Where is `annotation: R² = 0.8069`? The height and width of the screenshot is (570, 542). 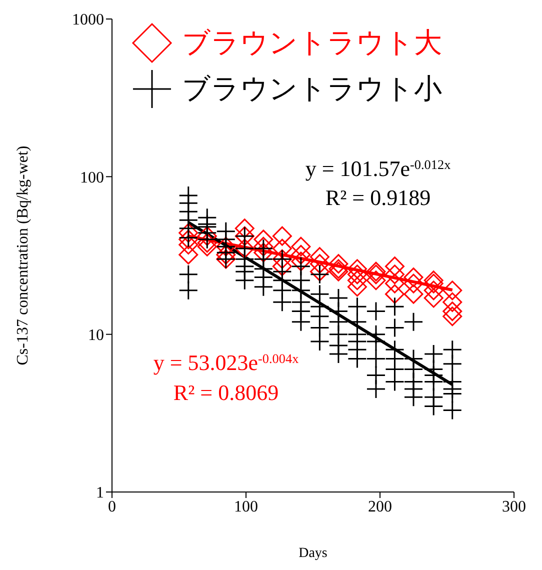
annotation: R² = 0.8069 is located at coordinates (226, 392).